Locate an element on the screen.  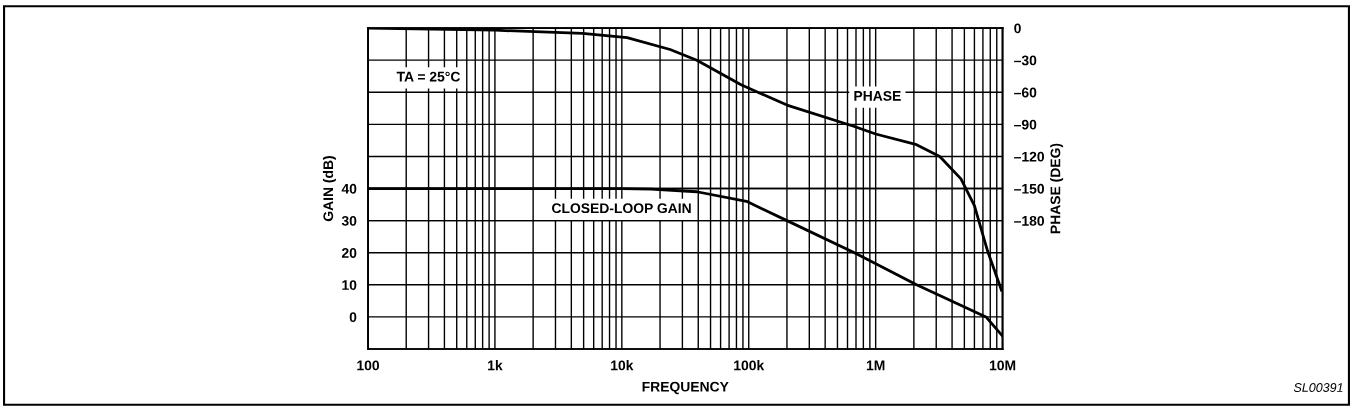
y2-axis-title: PHASE (DEG) is located at coordinates (1057, 188).